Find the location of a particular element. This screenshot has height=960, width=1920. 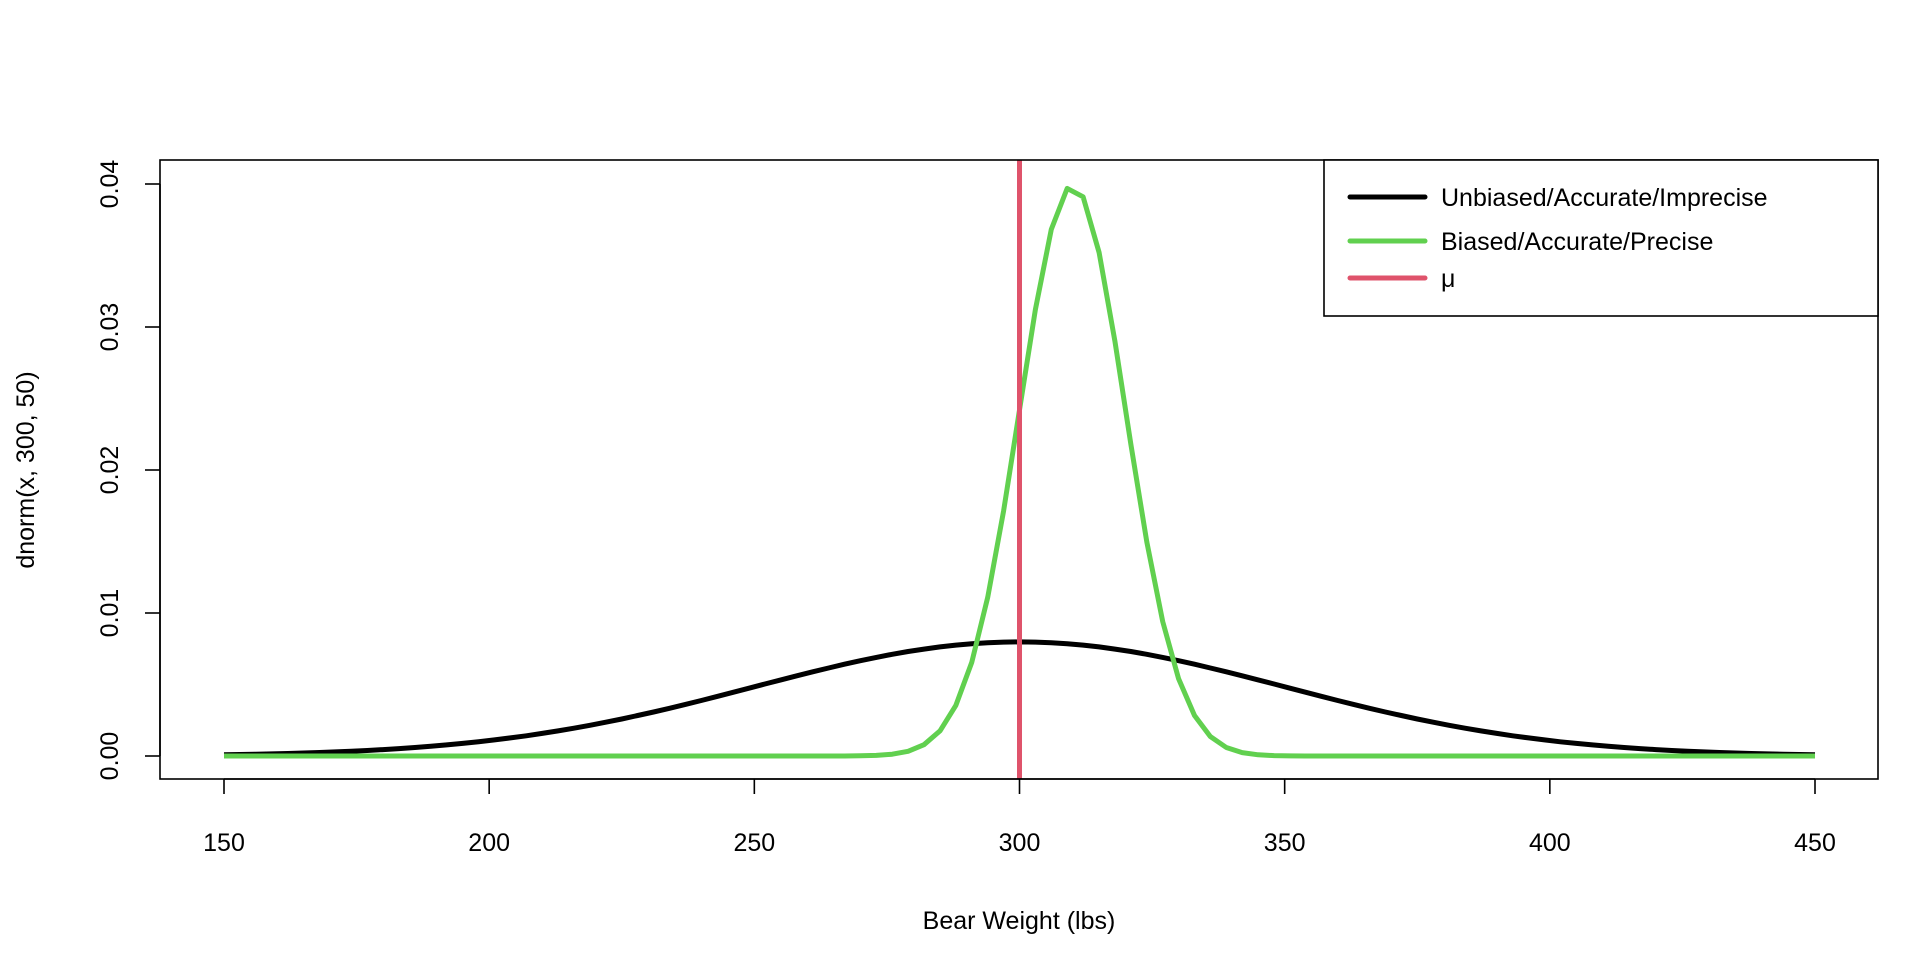

y-tick-label: 0.03 is located at coordinates (110, 327).